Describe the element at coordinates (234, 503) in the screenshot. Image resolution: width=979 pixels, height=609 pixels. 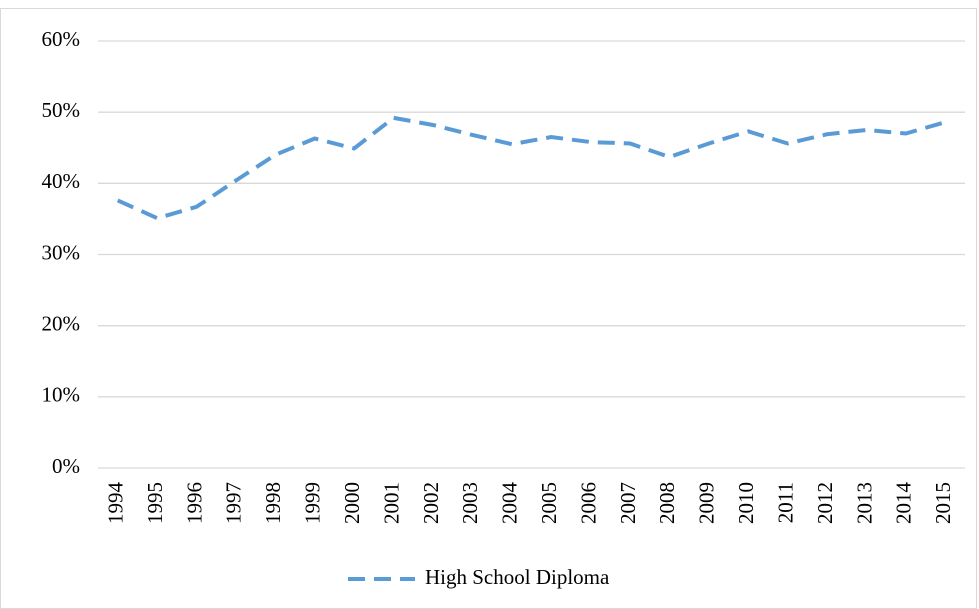
I see `x-tick-label: 1997` at that location.